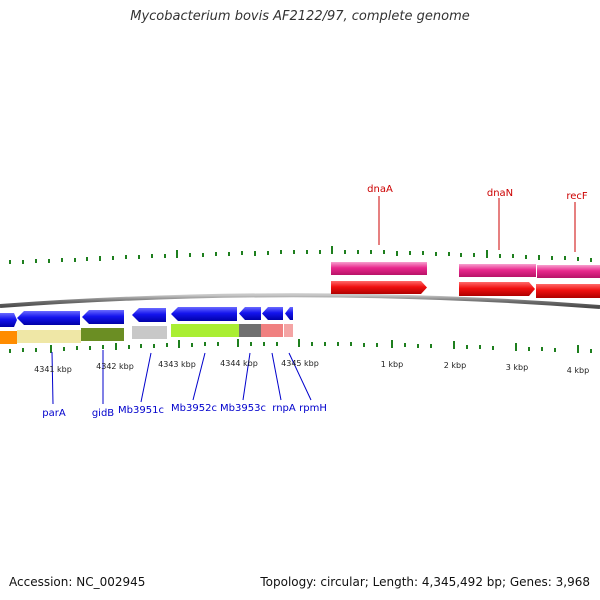 The width and height of the screenshot is (600, 600). I want to click on gene-label-recf: recF, so click(577, 196).